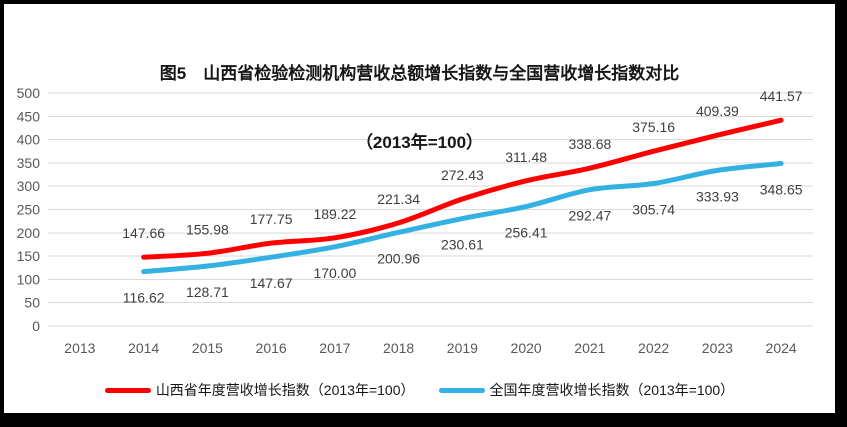  I want to click on legend-item-shanxi: 山西省年度营收增长指数（2013年=100）, so click(259, 390).